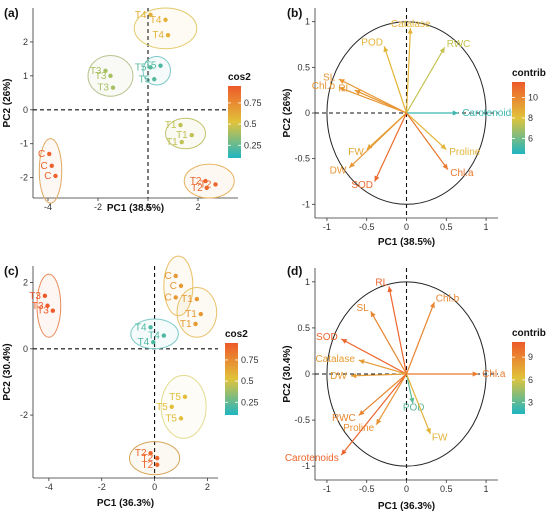  Describe the element at coordinates (234, 122) in the screenshot. I see `legend-colorbar` at that location.